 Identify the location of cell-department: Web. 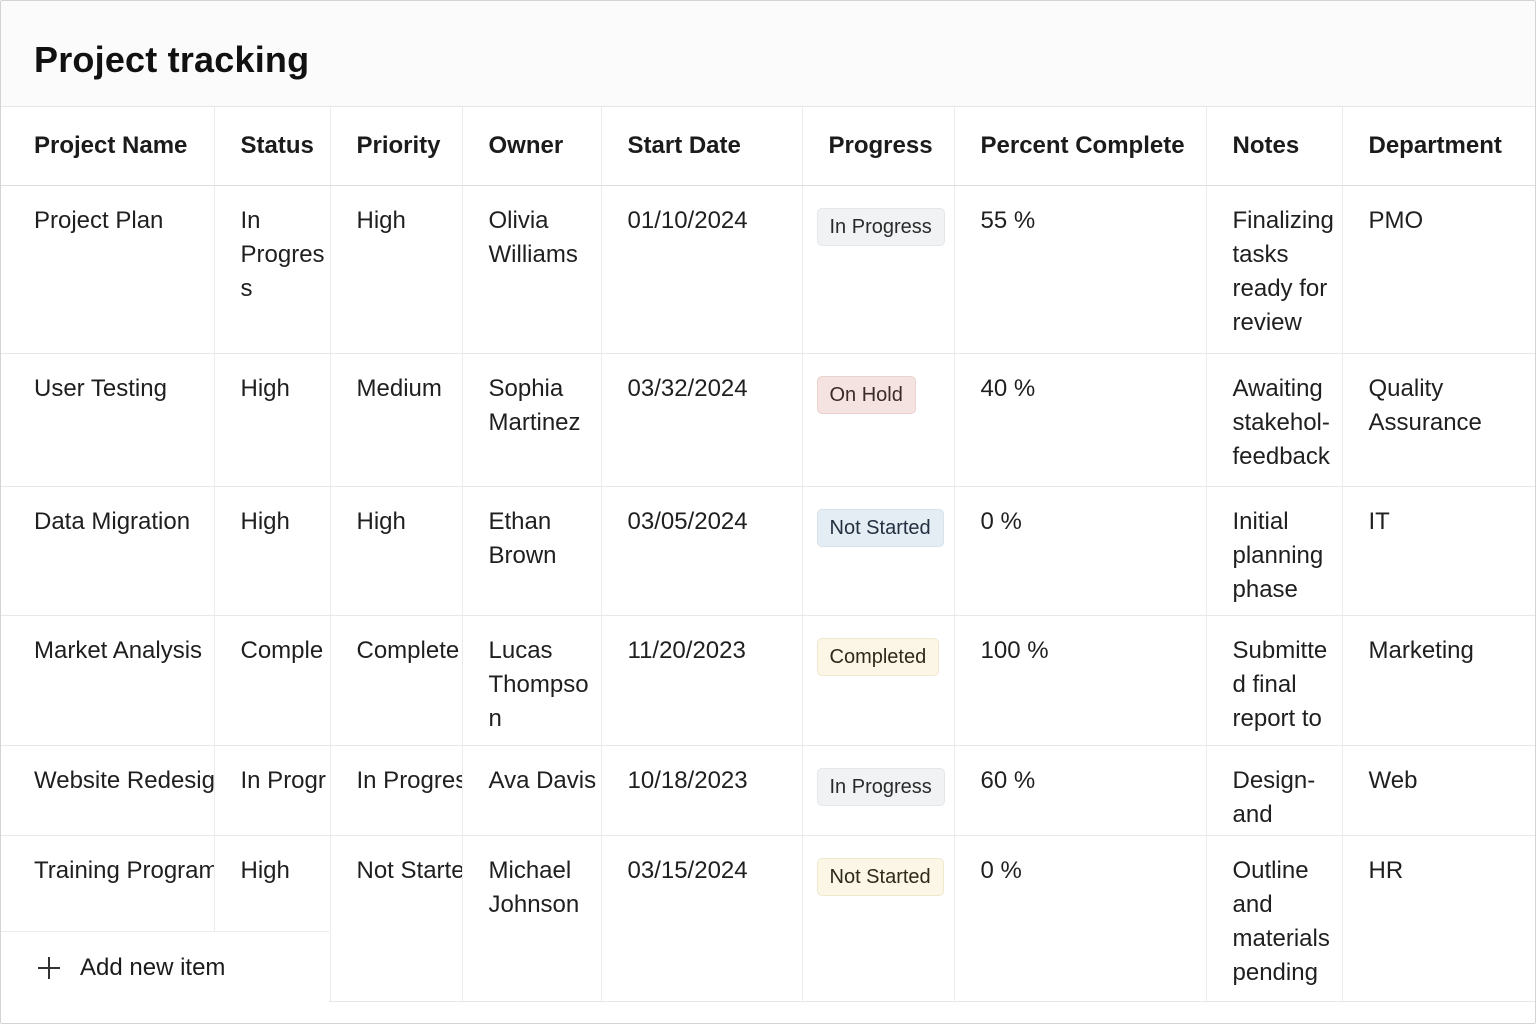
(1438, 790).